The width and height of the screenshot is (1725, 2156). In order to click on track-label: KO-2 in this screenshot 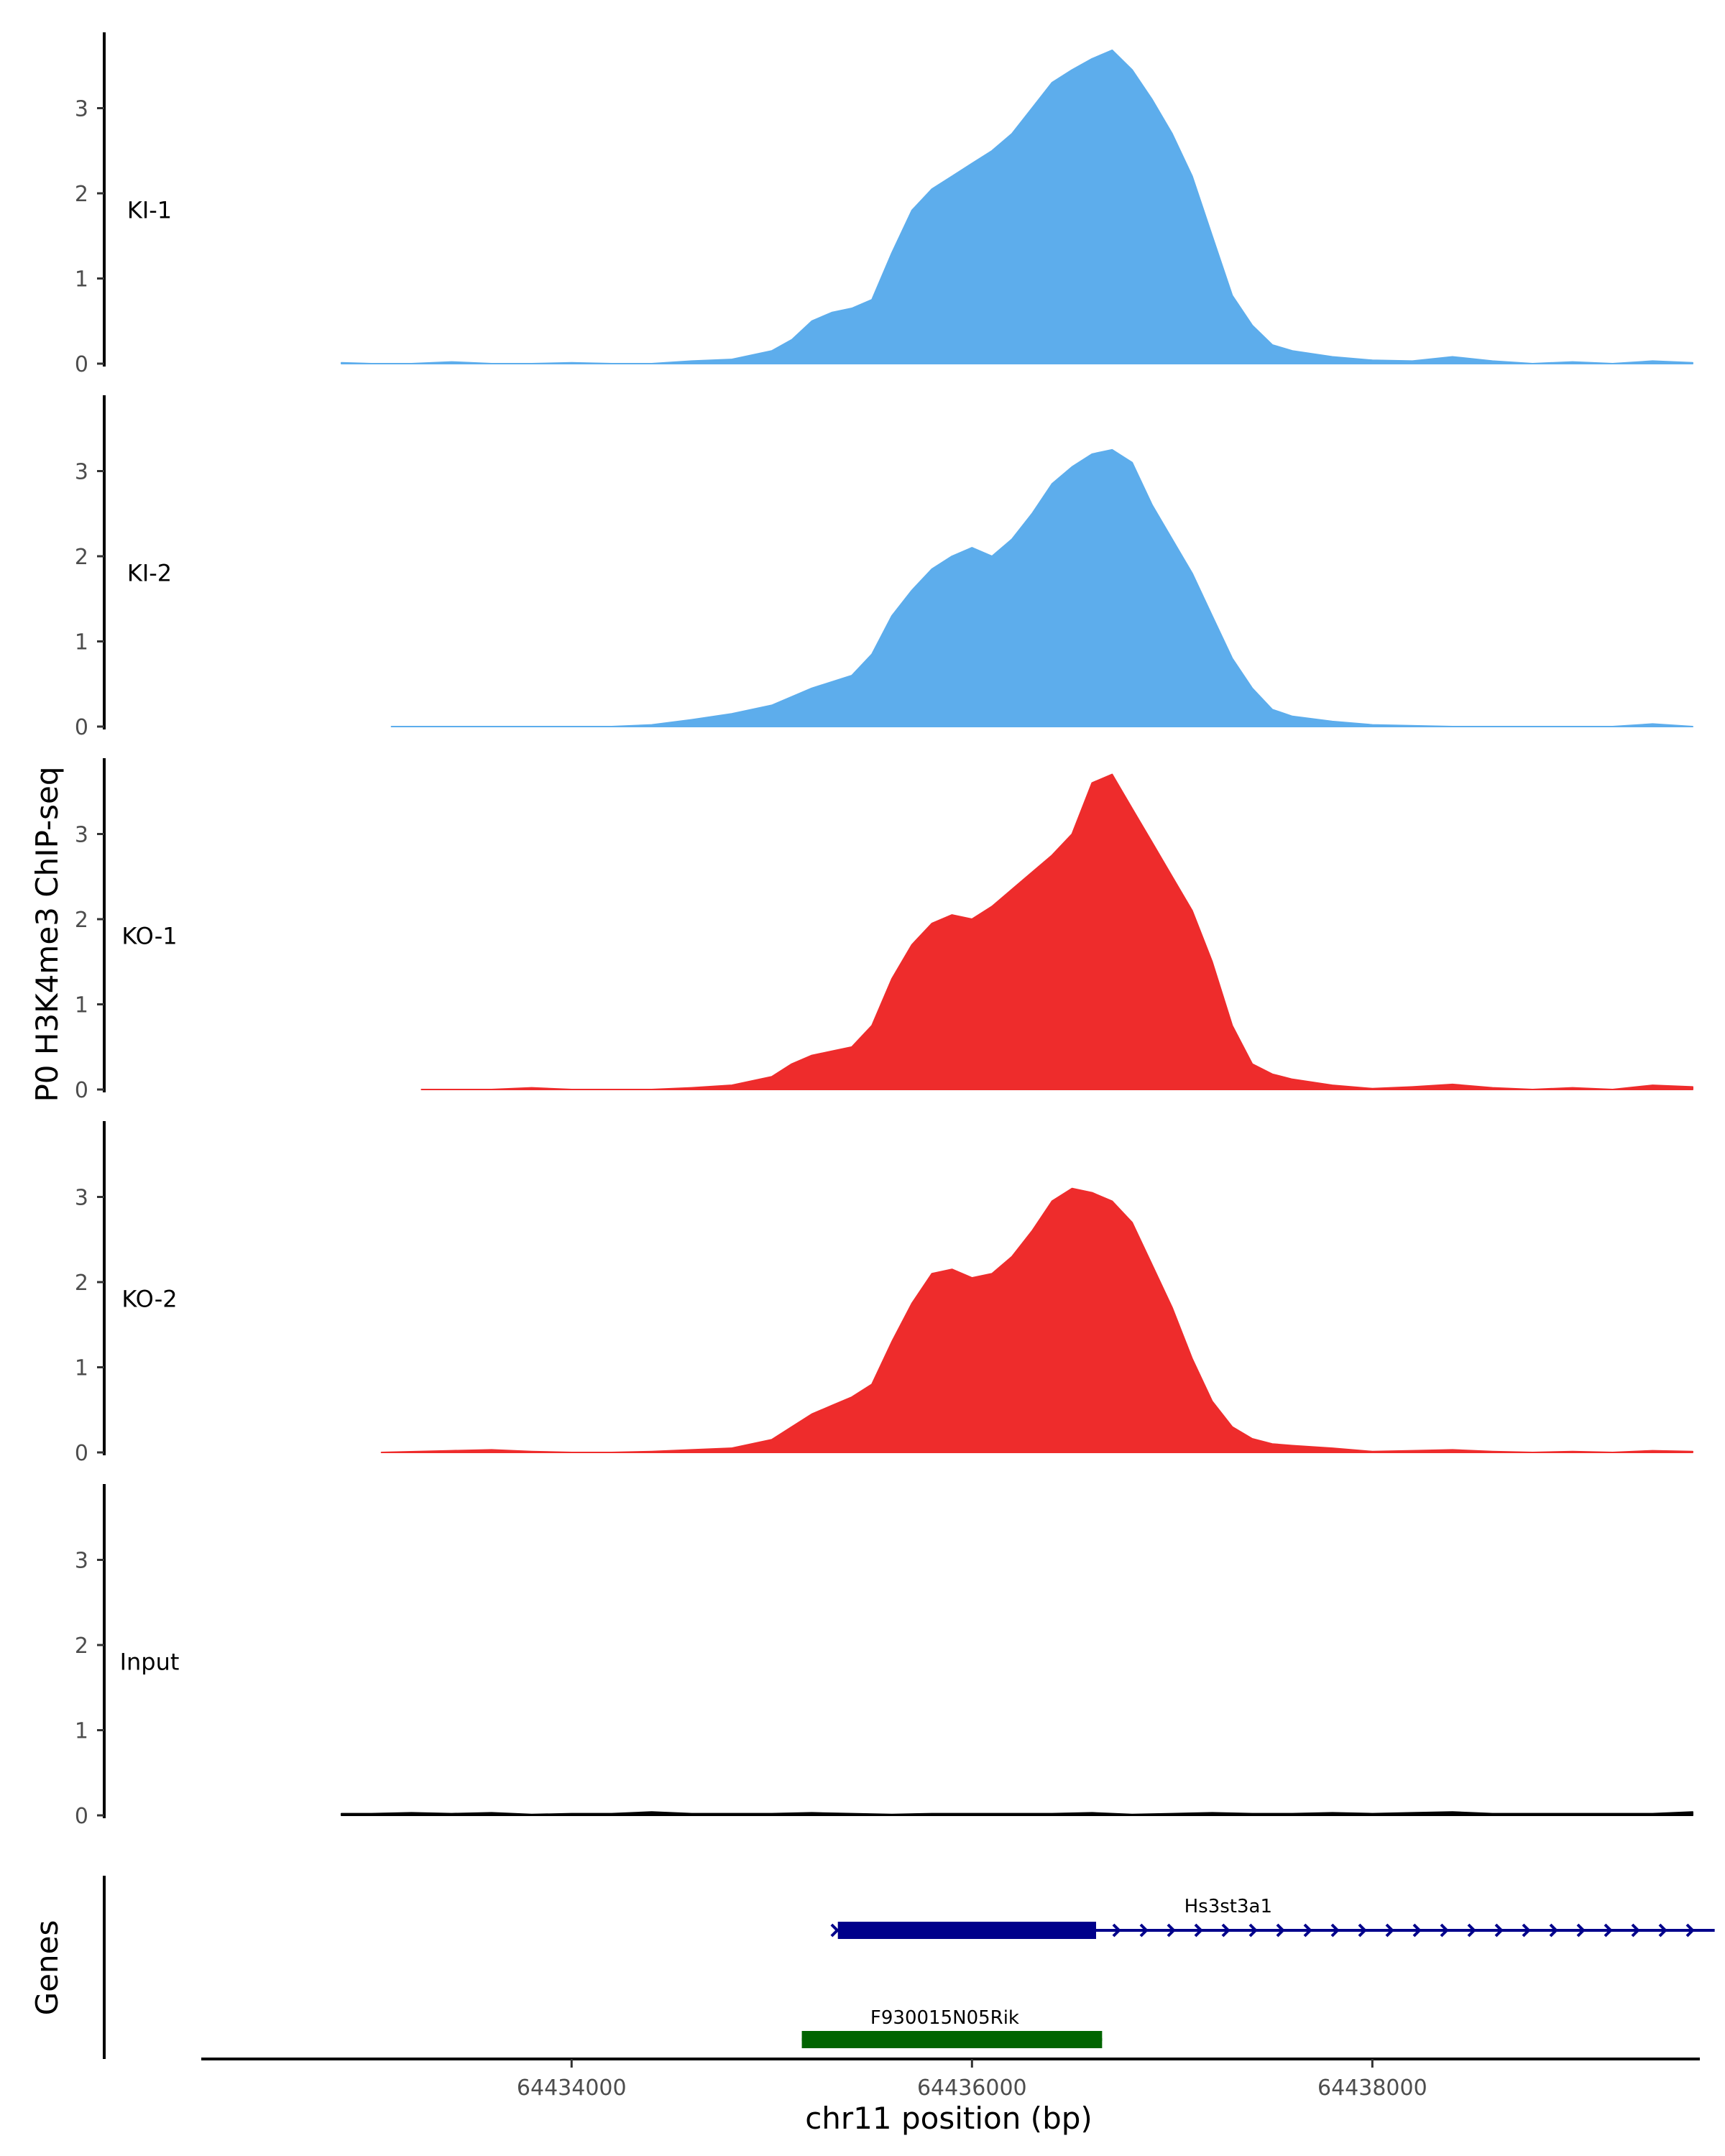, I will do `click(149, 1299)`.